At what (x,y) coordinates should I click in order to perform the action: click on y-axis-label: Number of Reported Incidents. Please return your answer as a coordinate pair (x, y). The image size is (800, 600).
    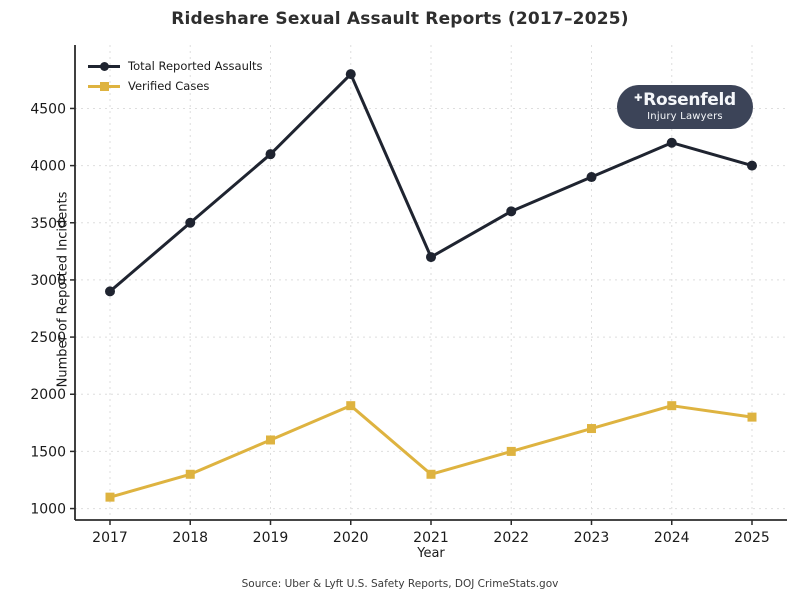
    Looking at the image, I should click on (63, 289).